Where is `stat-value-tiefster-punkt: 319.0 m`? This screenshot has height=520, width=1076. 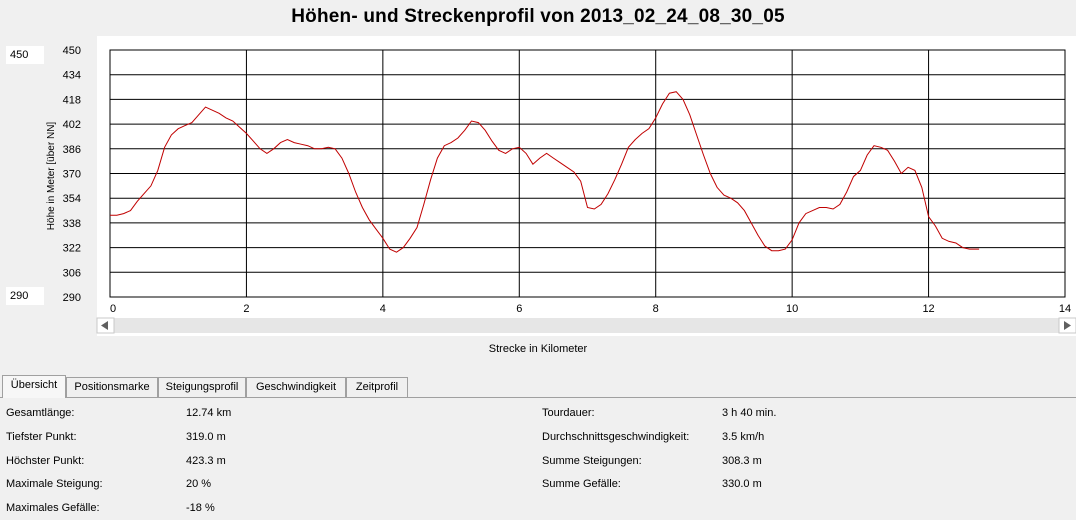 stat-value-tiefster-punkt: 319.0 m is located at coordinates (206, 437).